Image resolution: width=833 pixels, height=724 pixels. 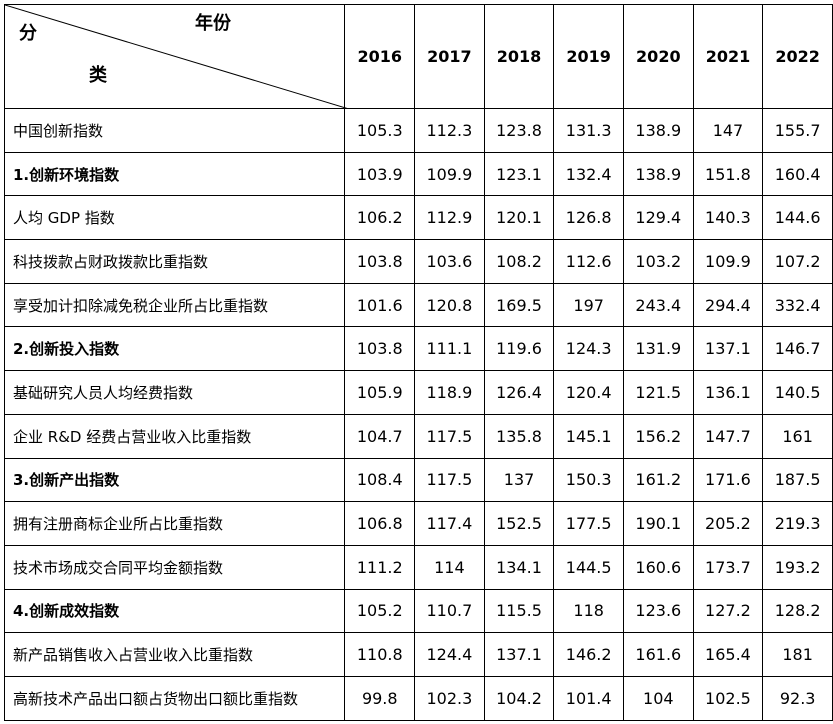 What do you see at coordinates (797, 567) in the screenshot?
I see `value-cell: 193.2` at bounding box center [797, 567].